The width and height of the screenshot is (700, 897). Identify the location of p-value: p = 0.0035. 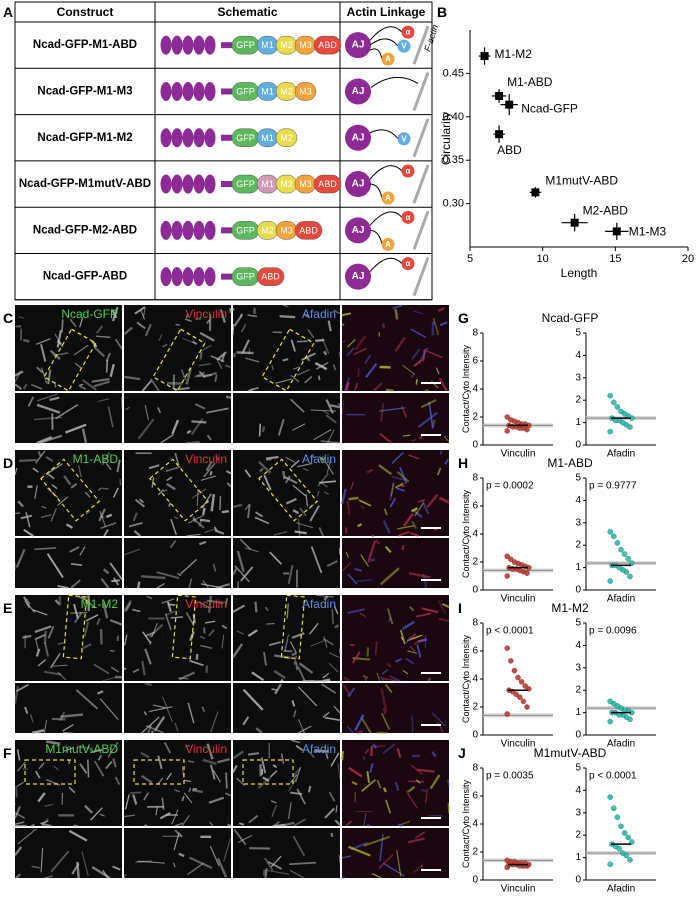
(510, 776).